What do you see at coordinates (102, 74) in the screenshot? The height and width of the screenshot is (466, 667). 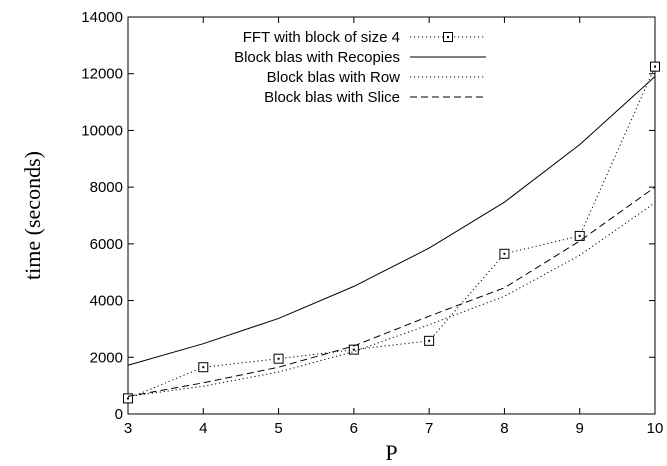 I see `y-tick-label: 12000` at bounding box center [102, 74].